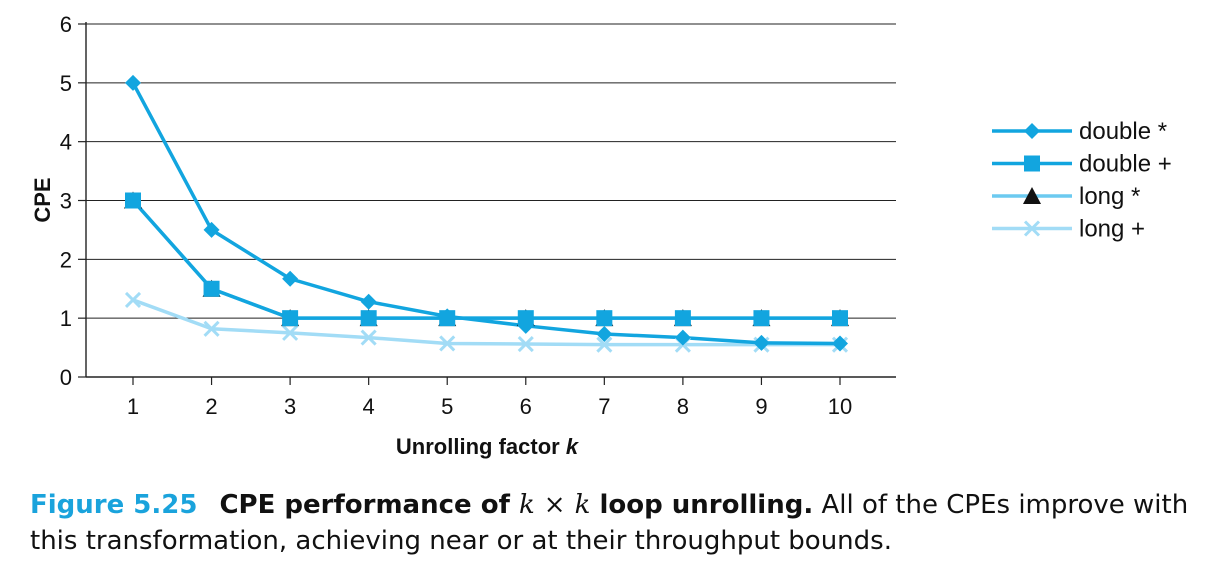  What do you see at coordinates (582, 505) in the screenshot?
I see `caption-var-k2: k` at bounding box center [582, 505].